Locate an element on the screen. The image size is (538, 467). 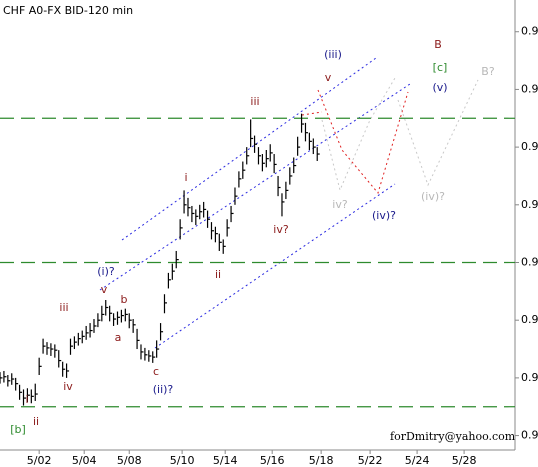
wave-label: iv is located at coordinates (68, 386).